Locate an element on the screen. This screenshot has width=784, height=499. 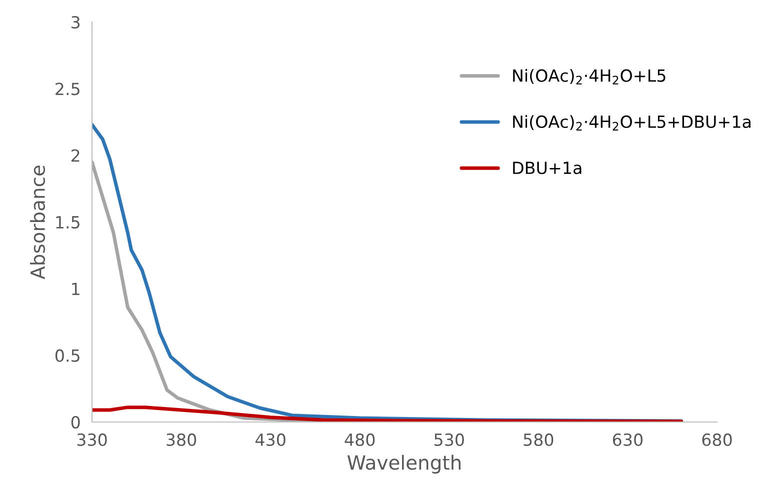
legend-label: DBU+1a is located at coordinates (547, 168).